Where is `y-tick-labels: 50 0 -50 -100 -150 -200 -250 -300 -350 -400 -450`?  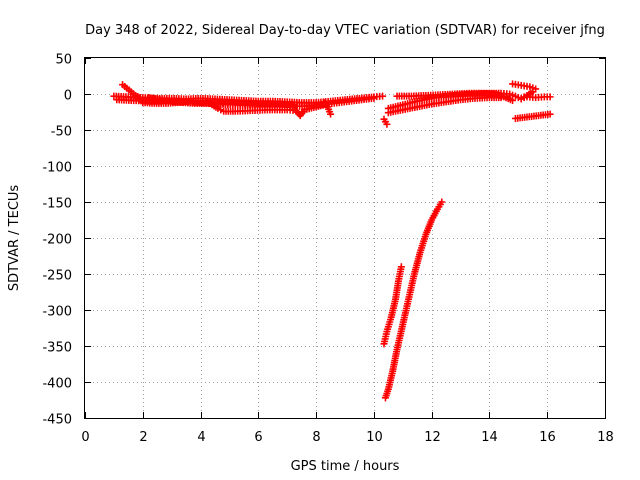 y-tick-labels: 50 0 -50 -100 -150 -200 -250 -300 -350 -400 -450 is located at coordinates (57, 240).